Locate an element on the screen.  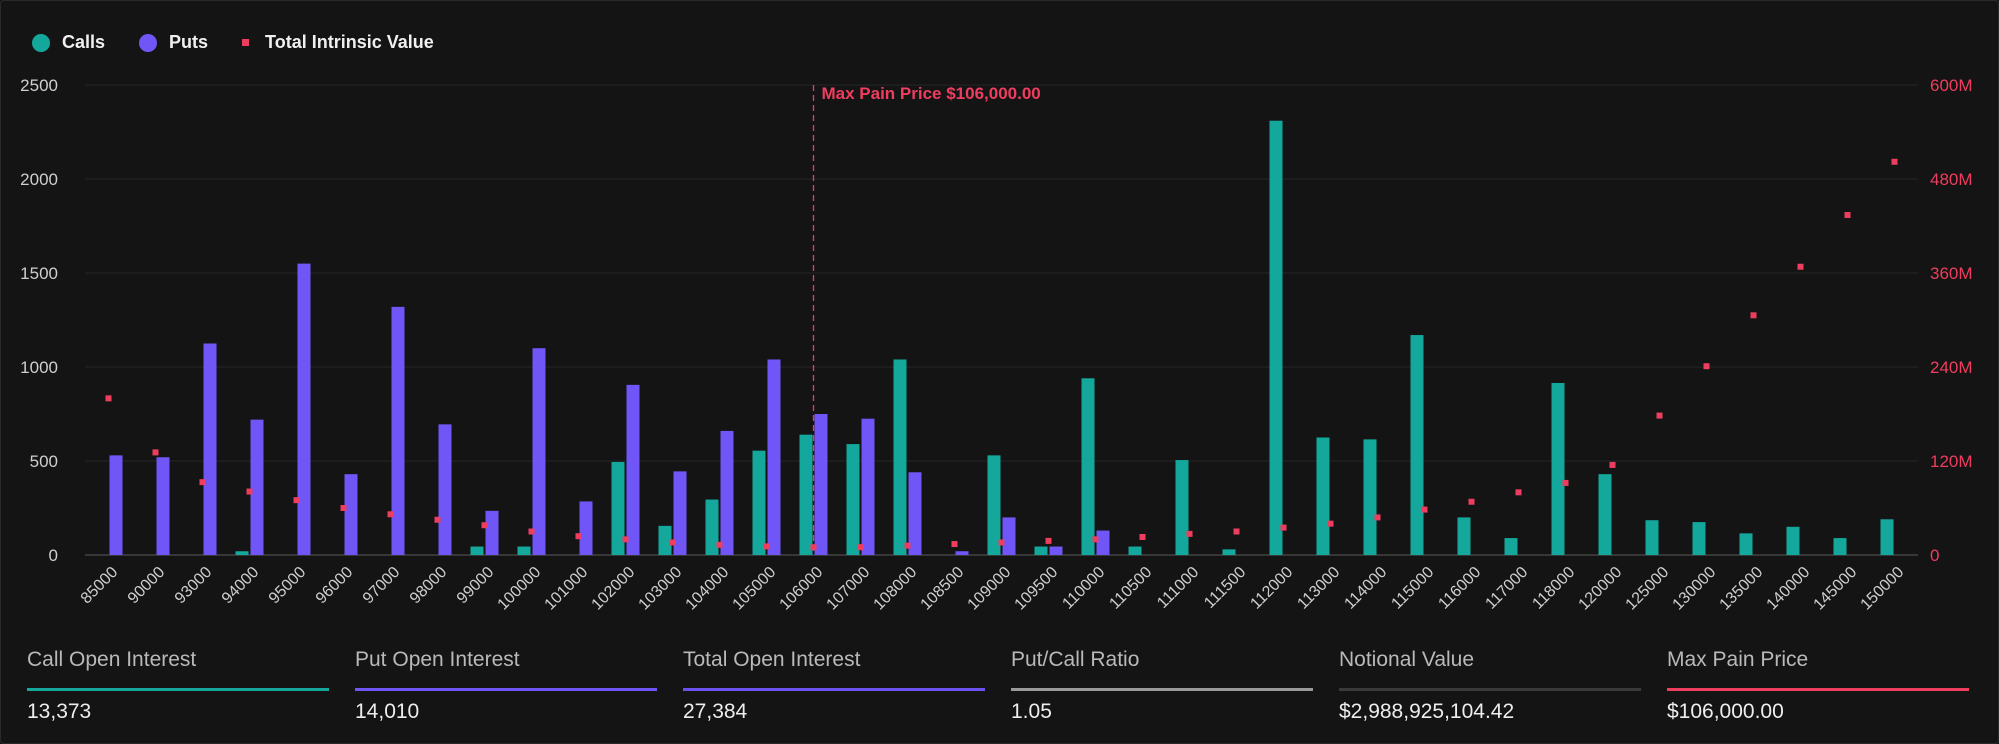
x-tick-label: 115000 is located at coordinates (1412, 588).